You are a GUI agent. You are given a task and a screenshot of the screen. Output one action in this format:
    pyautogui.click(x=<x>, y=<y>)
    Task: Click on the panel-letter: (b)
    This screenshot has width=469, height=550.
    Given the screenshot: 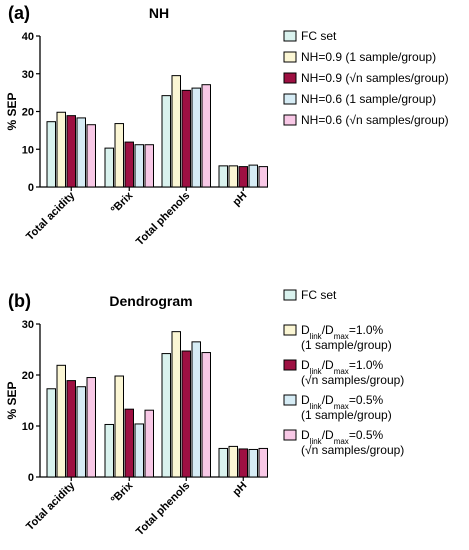 What is the action you would take?
    pyautogui.click(x=19, y=301)
    